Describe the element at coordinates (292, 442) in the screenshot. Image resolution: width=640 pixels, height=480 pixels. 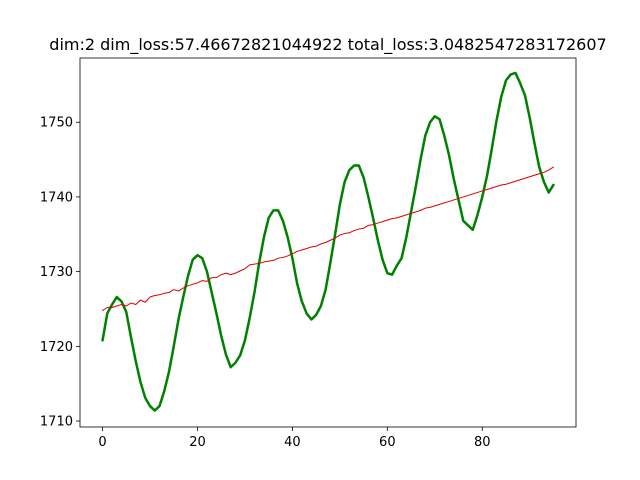
I see `x-tick-label: 40` at that location.